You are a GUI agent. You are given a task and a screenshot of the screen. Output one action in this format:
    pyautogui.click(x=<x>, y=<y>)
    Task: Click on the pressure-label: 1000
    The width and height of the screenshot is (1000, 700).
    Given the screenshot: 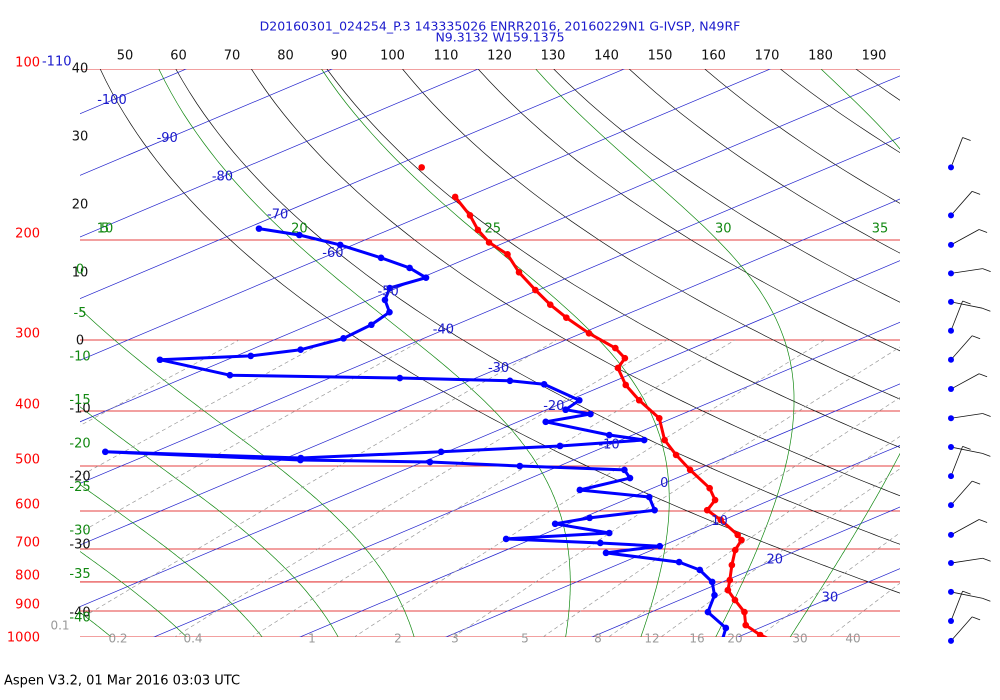 What is the action you would take?
    pyautogui.click(x=23, y=638)
    